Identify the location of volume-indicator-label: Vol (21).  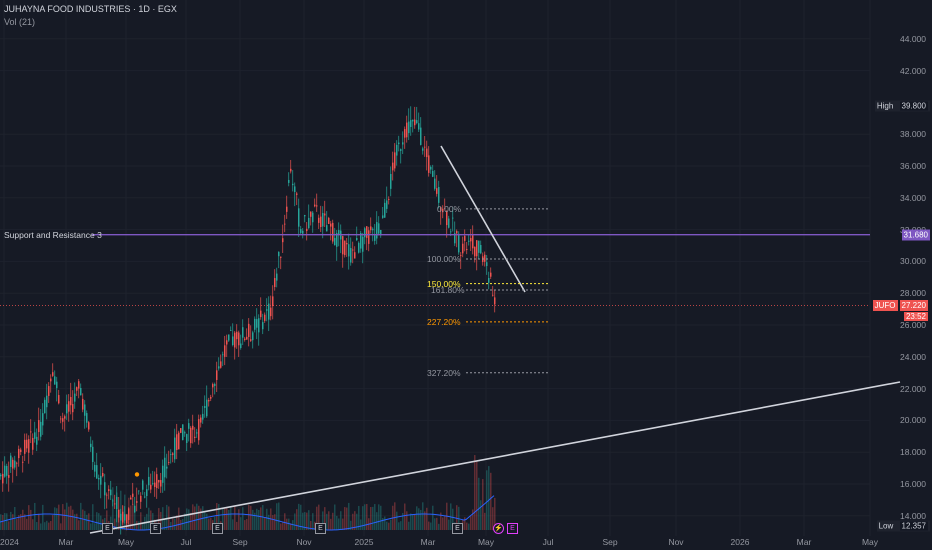
(20, 22).